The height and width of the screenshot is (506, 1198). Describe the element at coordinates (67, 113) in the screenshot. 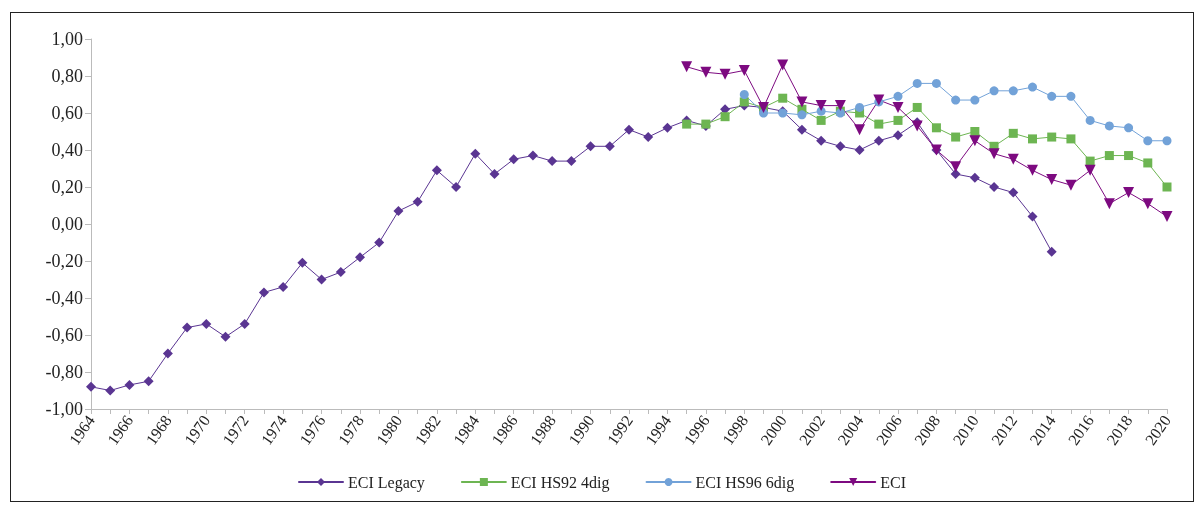

I see `y-tick-label: 0,60` at that location.